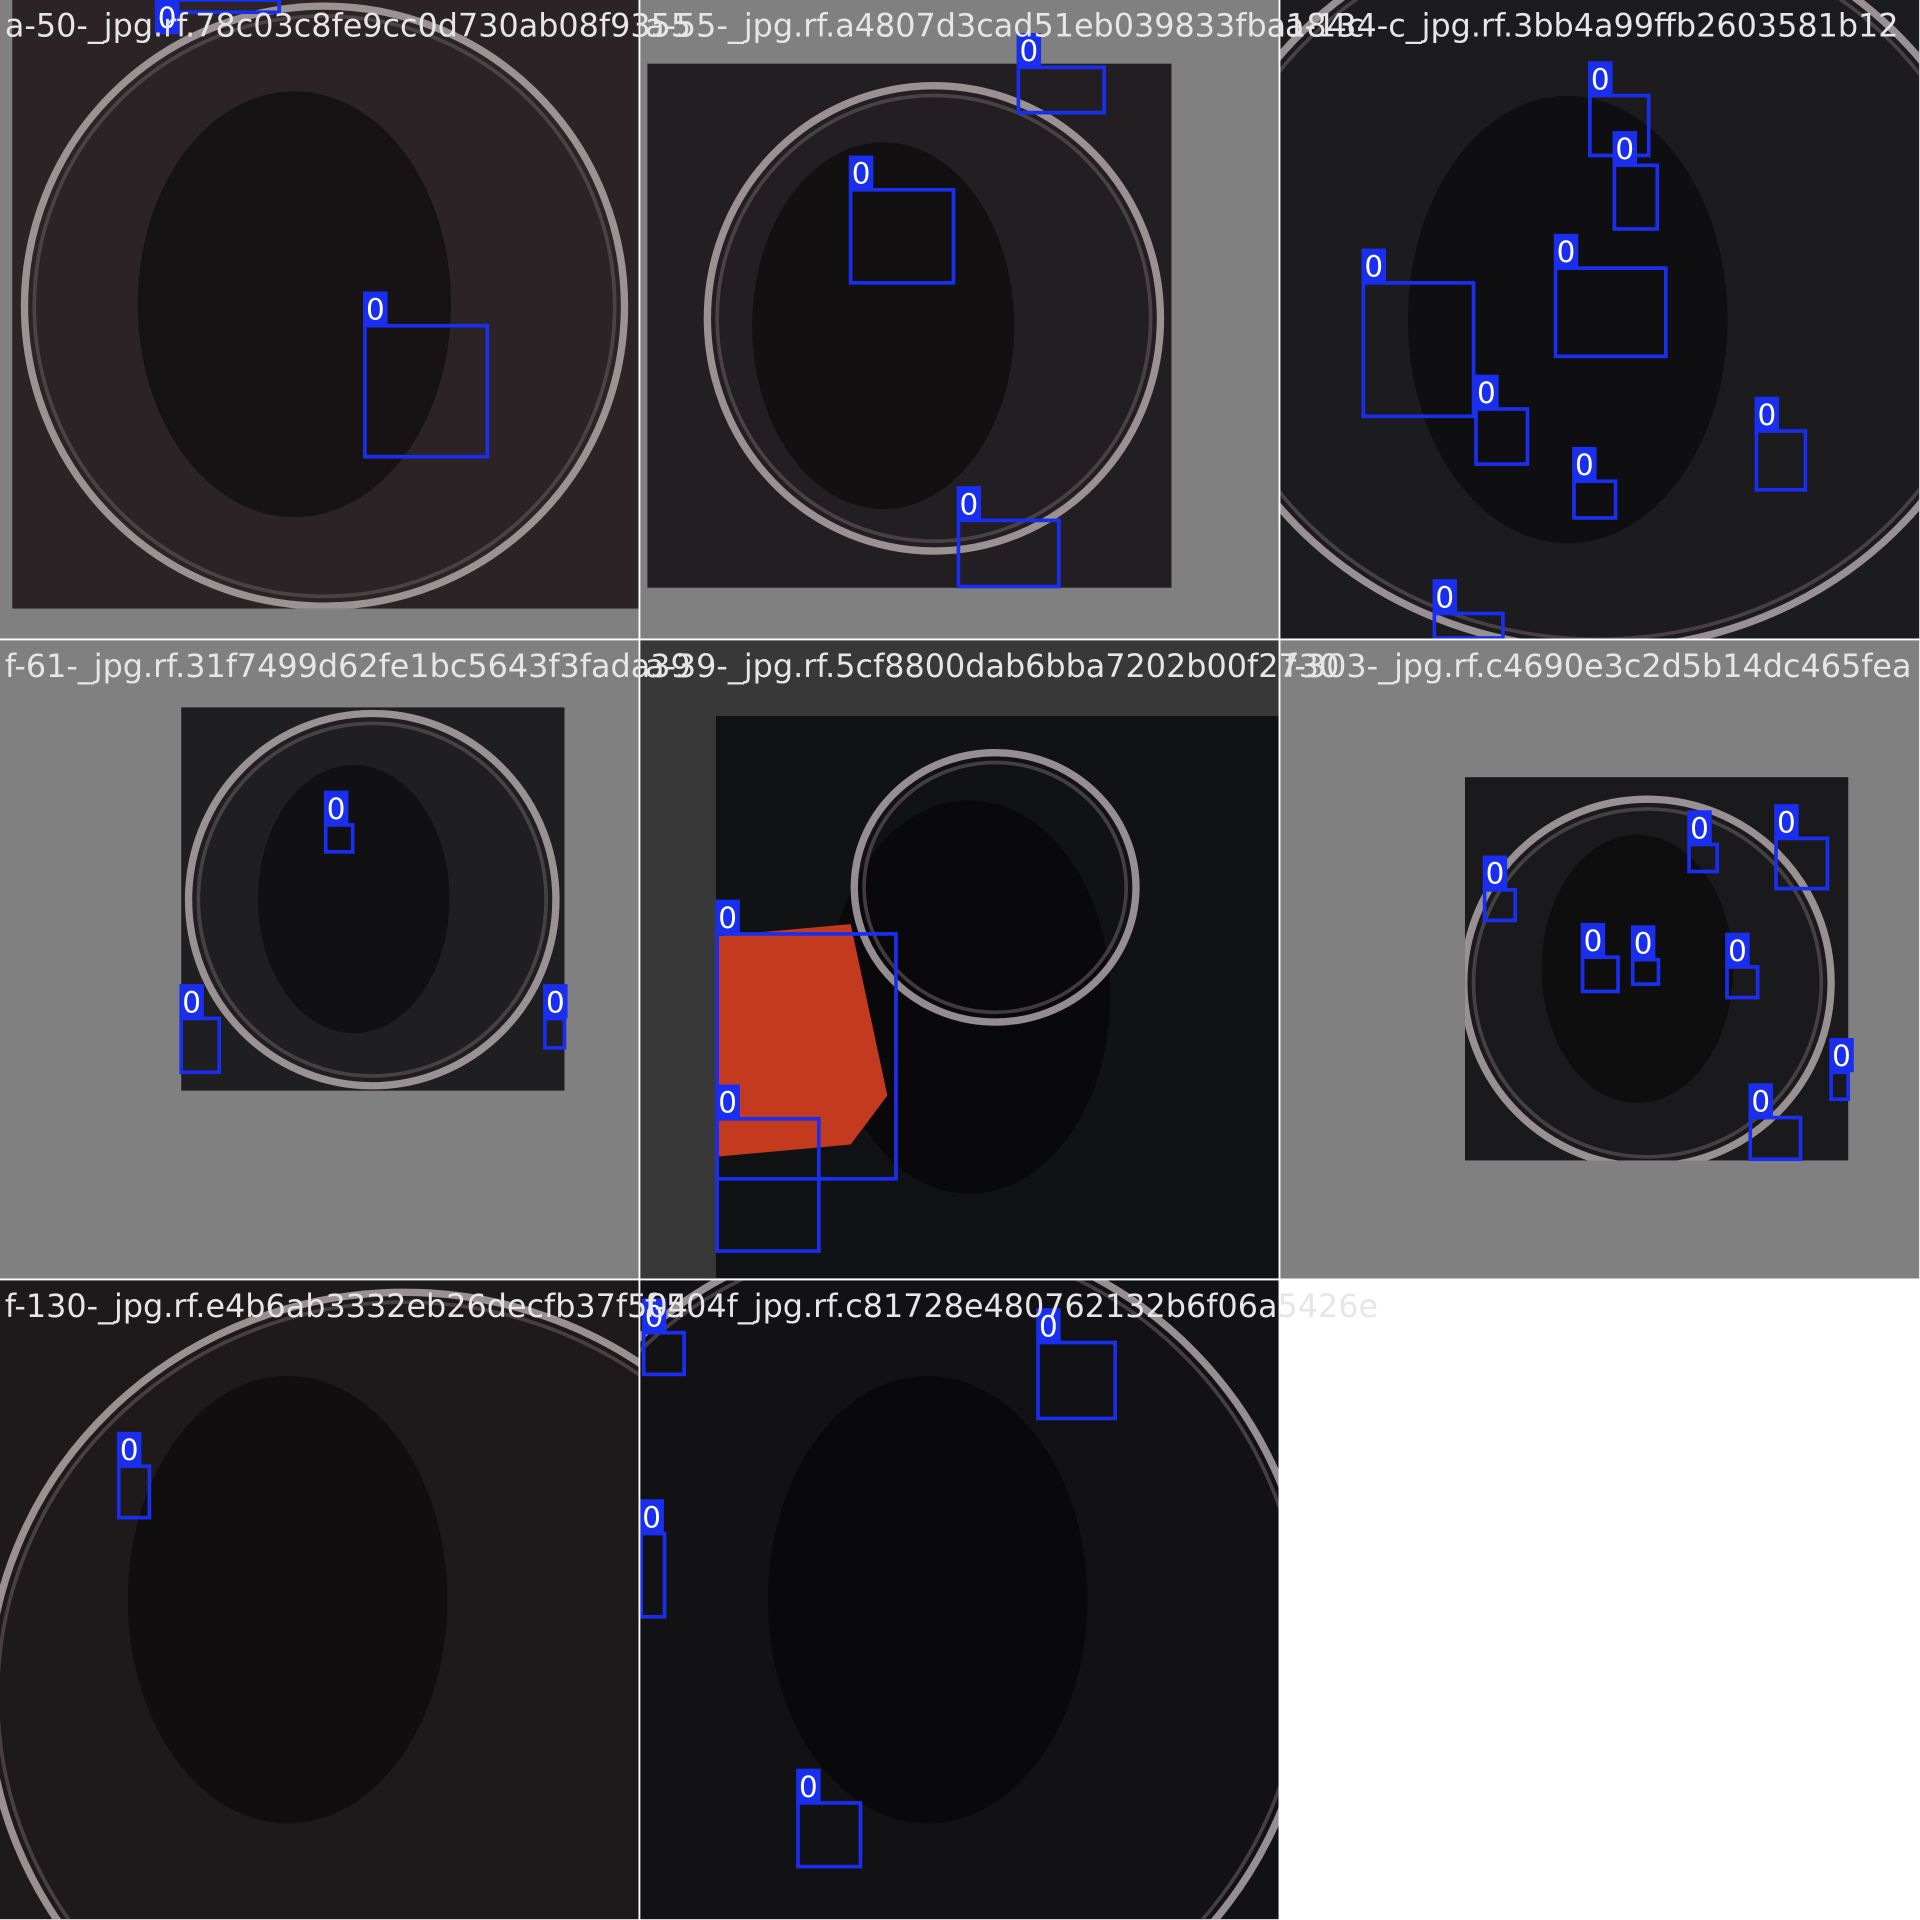 This screenshot has height=1920, width=1920. I want to click on tile: 00, so click(960, 960).